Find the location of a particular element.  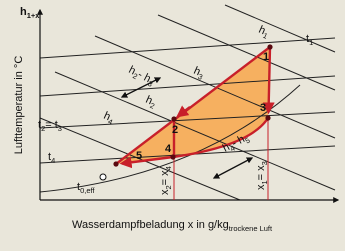

enthalpy-label: h2 is located at coordinates (150, 102).